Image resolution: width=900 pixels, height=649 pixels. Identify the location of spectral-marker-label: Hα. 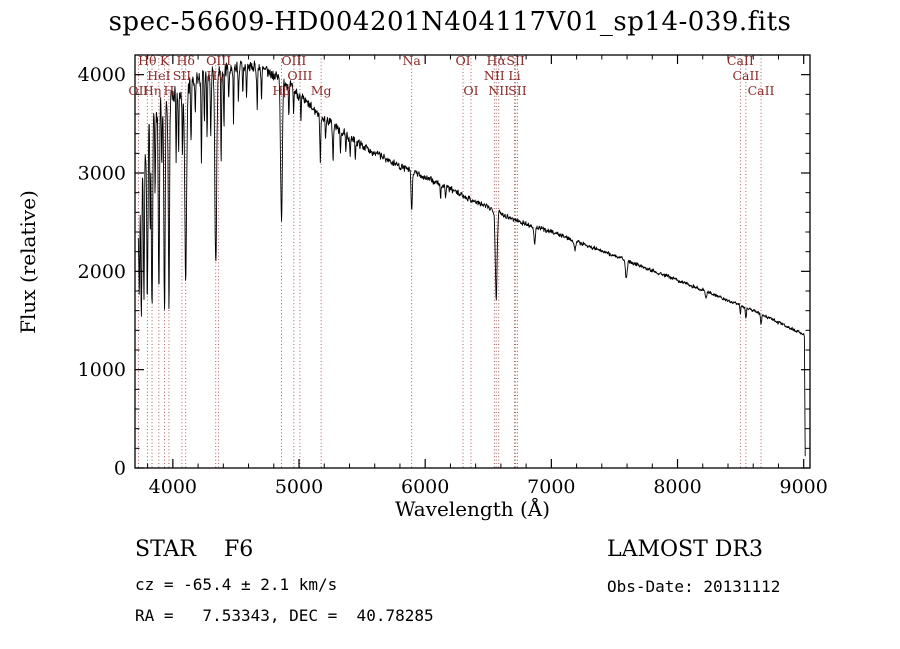
(497, 60).